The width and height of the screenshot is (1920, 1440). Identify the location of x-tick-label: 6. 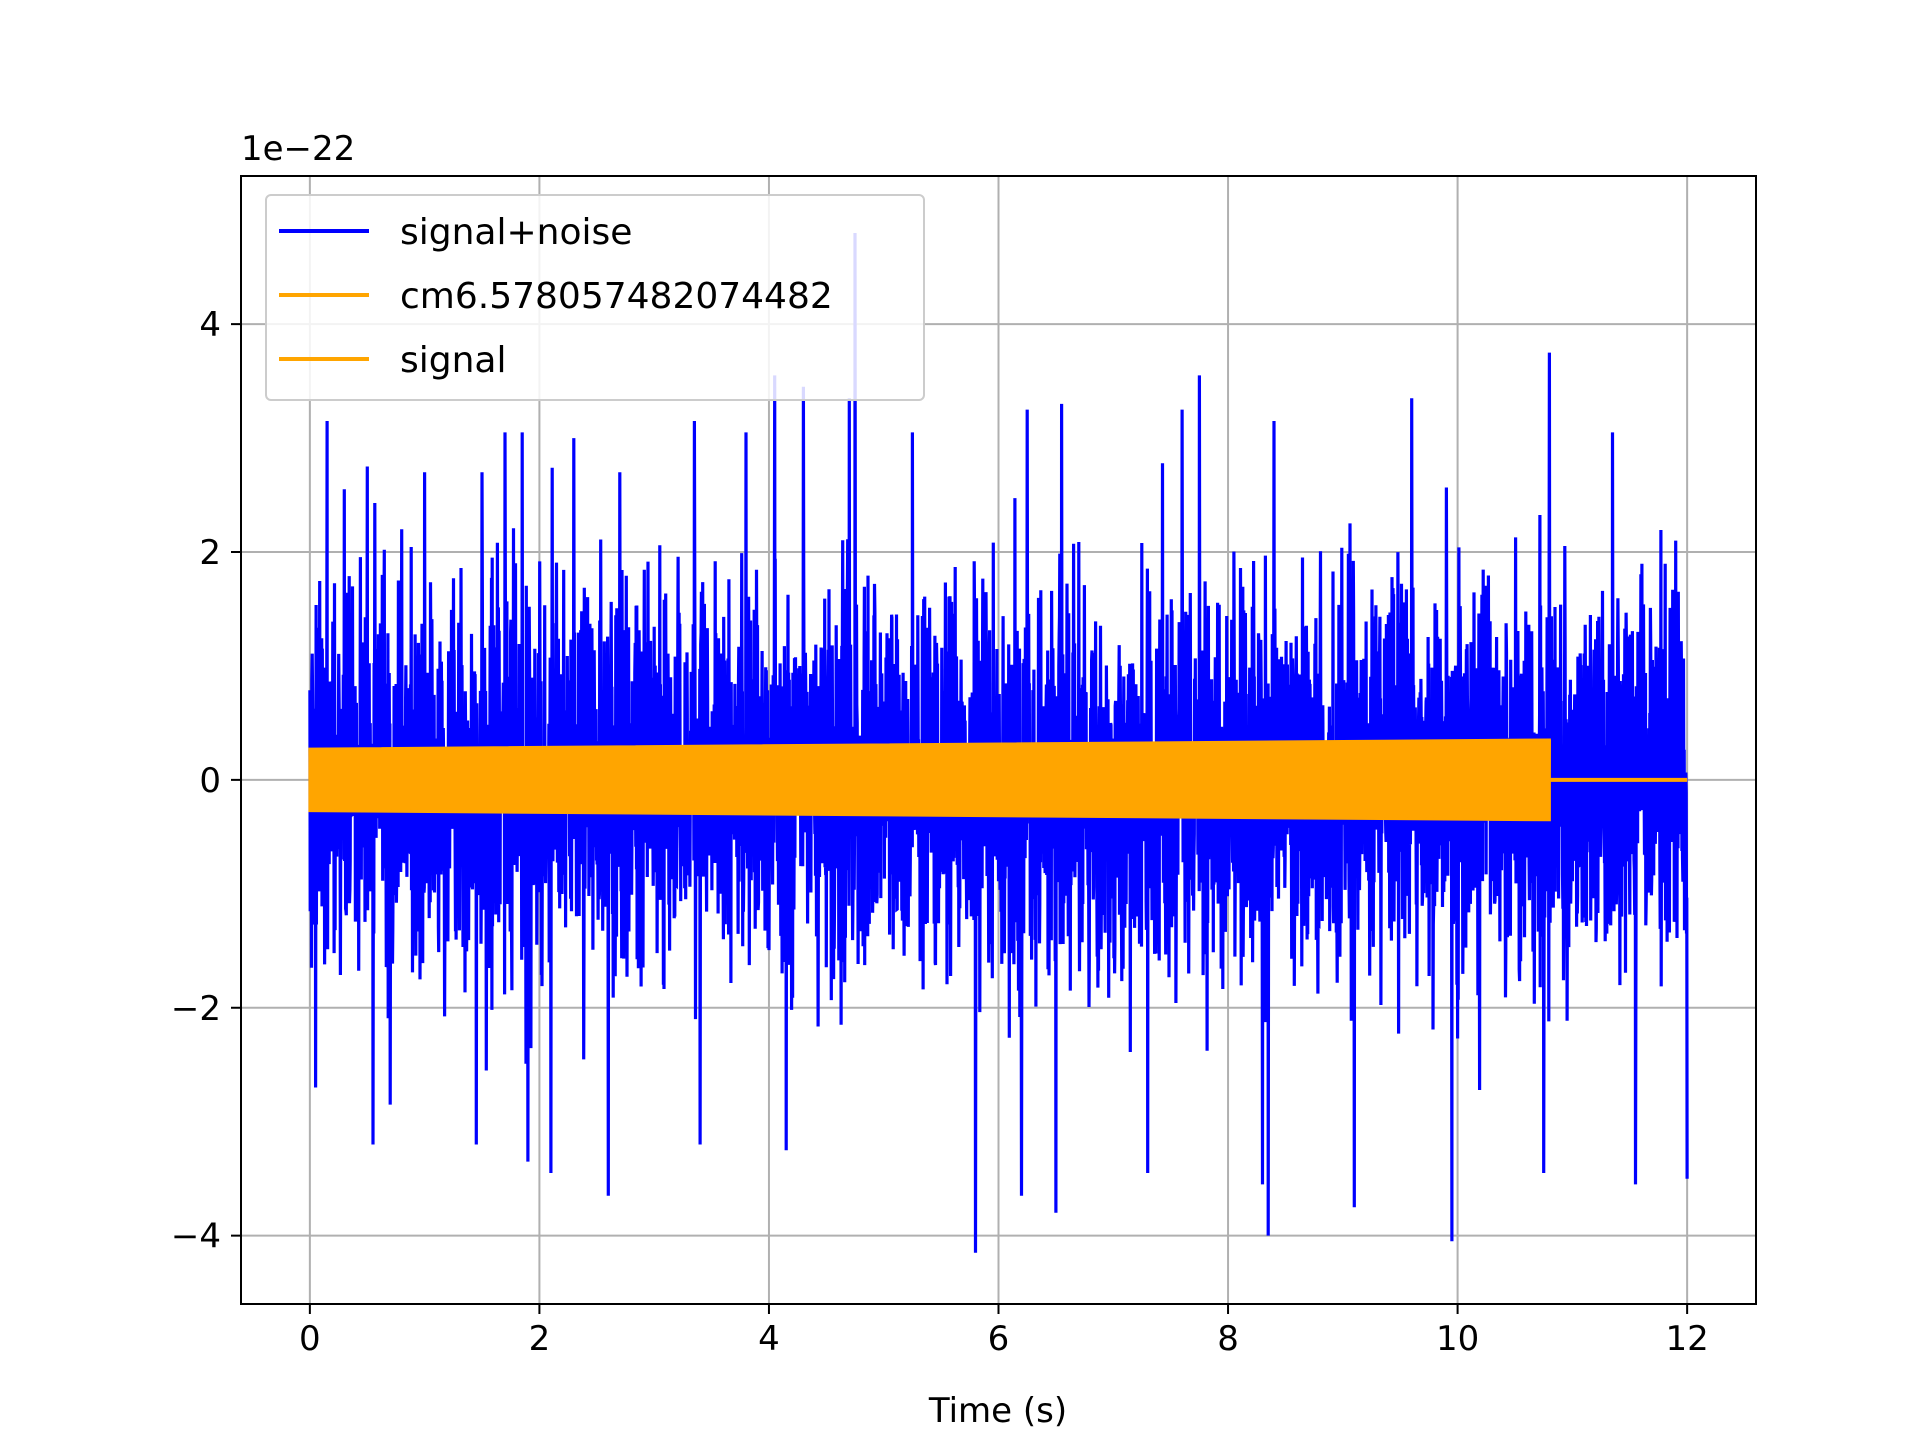
(999, 1339).